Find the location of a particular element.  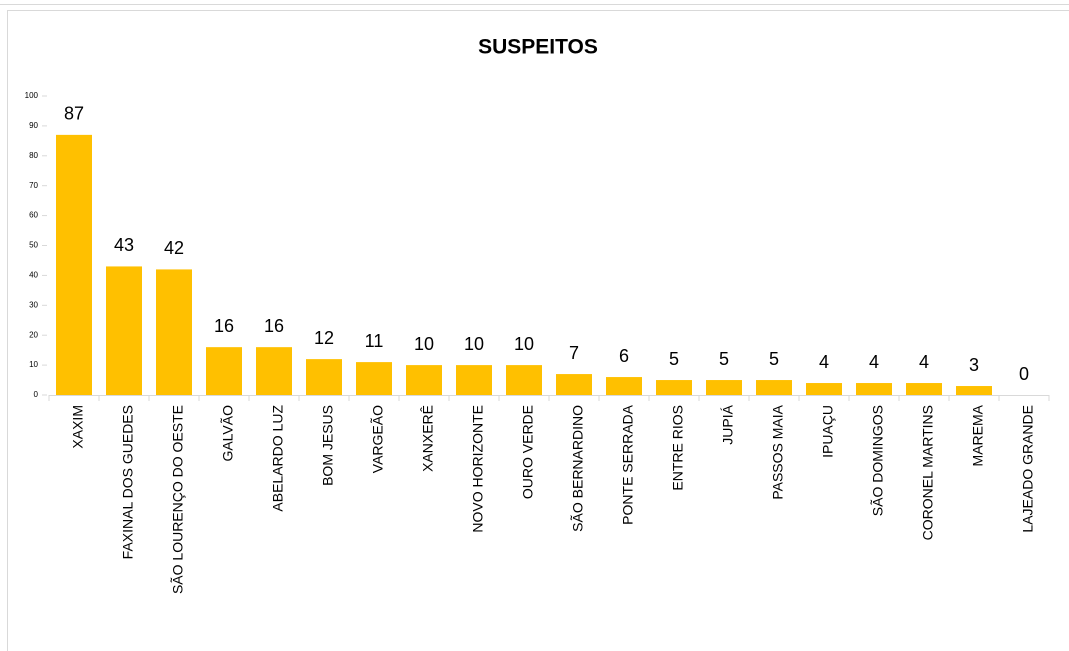

y-tick-label: 50 is located at coordinates (33, 245).